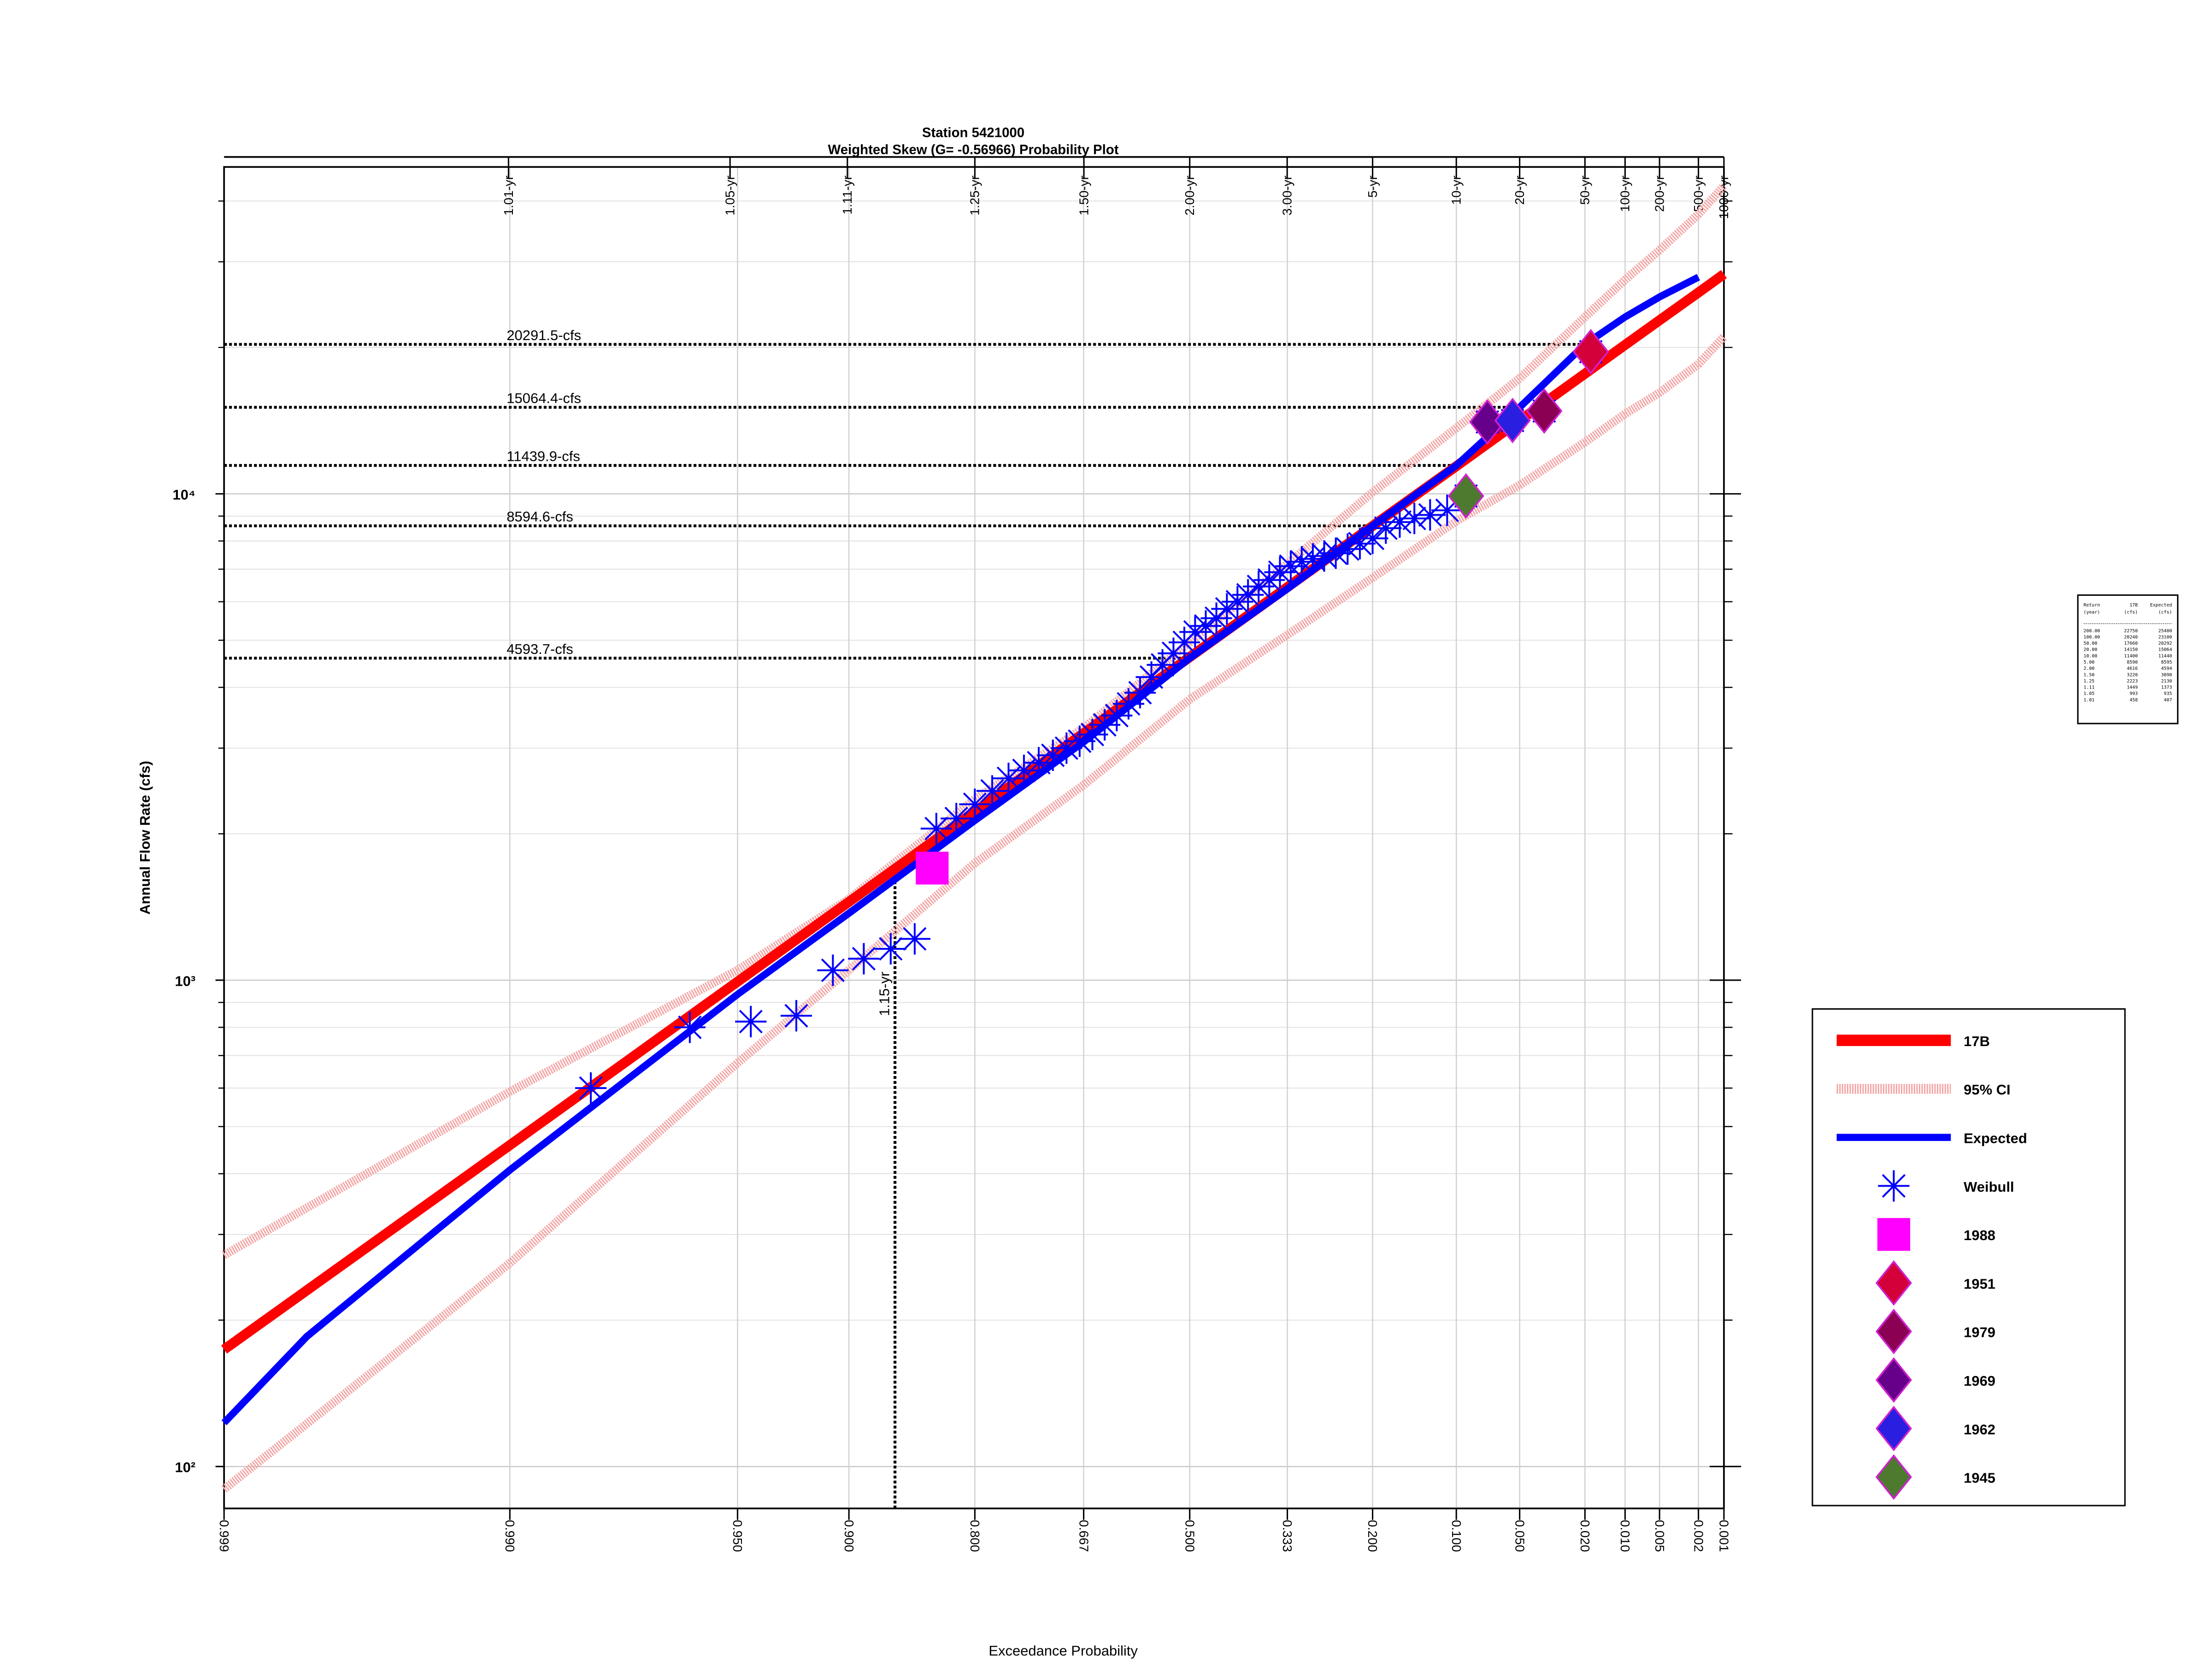  Describe the element at coordinates (2090, 656) in the screenshot. I see `table-cell: 10.00` at that location.